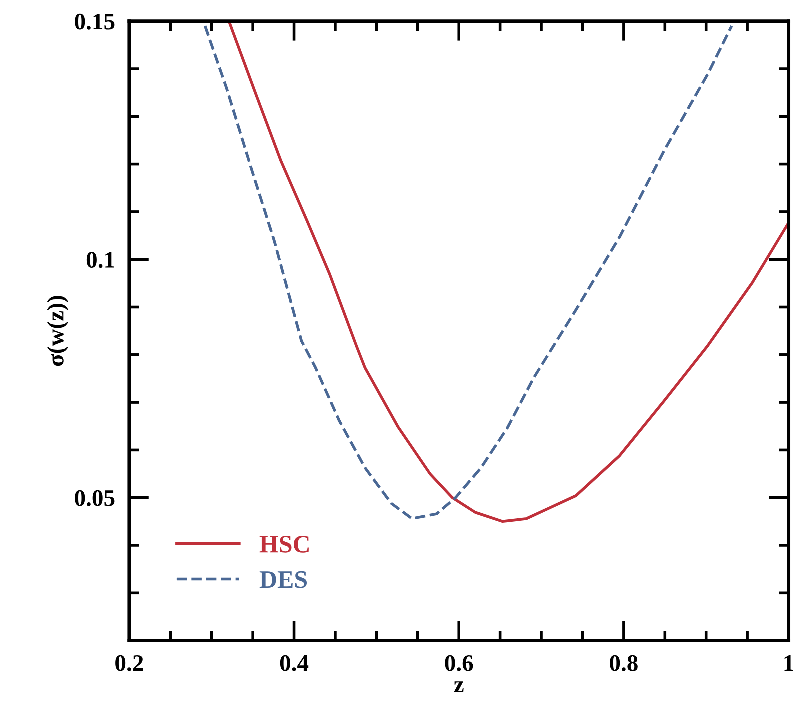 The width and height of the screenshot is (809, 712). What do you see at coordinates (95, 498) in the screenshot?
I see `y-tick-label: 0.05` at bounding box center [95, 498].